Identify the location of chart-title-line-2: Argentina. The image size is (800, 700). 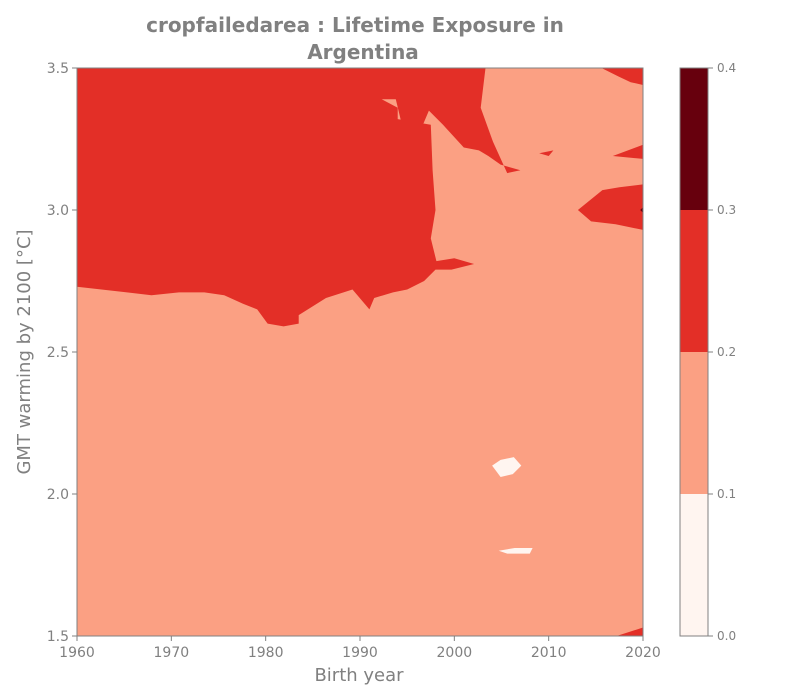
(363, 52).